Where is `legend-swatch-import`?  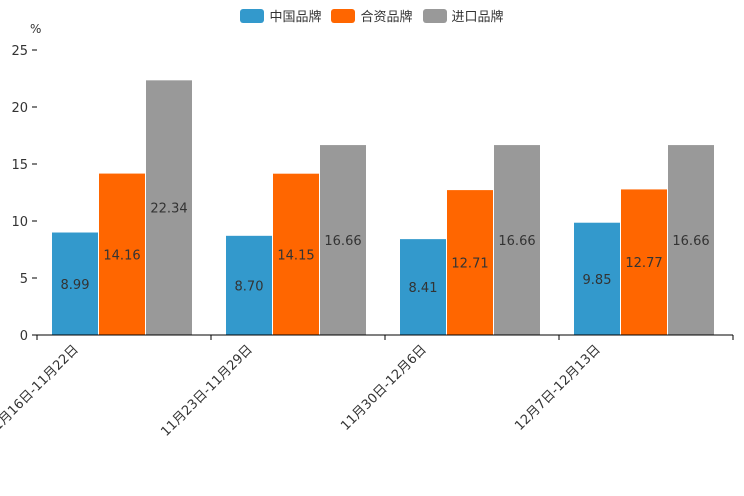 legend-swatch-import is located at coordinates (434, 15).